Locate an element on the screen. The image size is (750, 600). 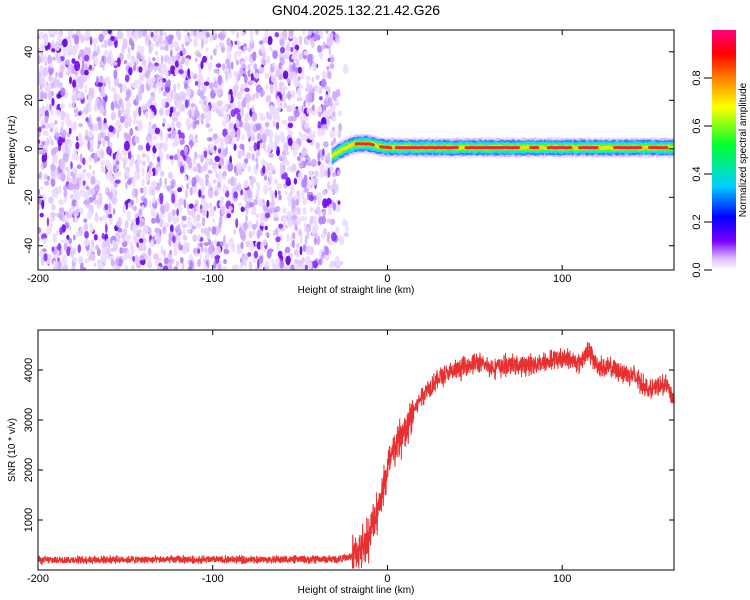
snr-y-tick-label: 2000 is located at coordinates (29, 470).